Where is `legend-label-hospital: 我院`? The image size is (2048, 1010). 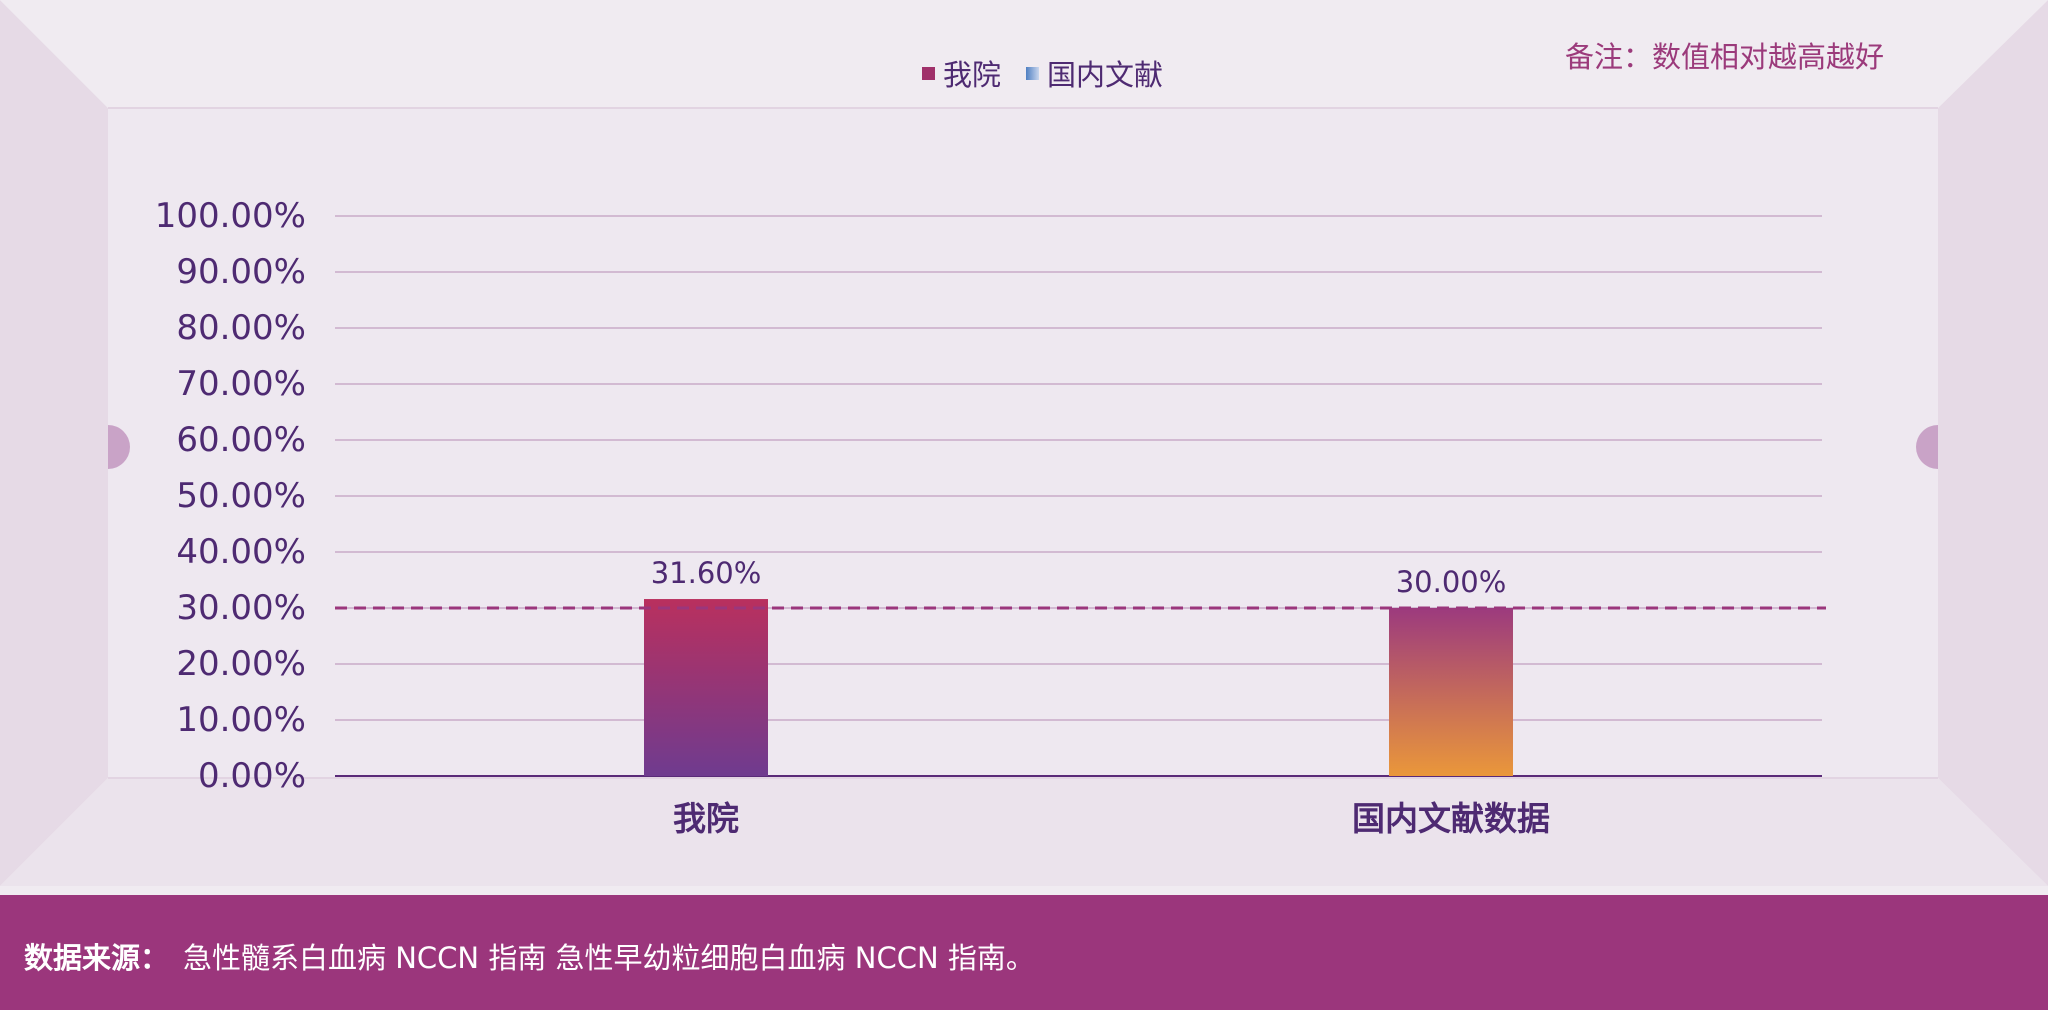
legend-label-hospital: 我院 is located at coordinates (972, 75).